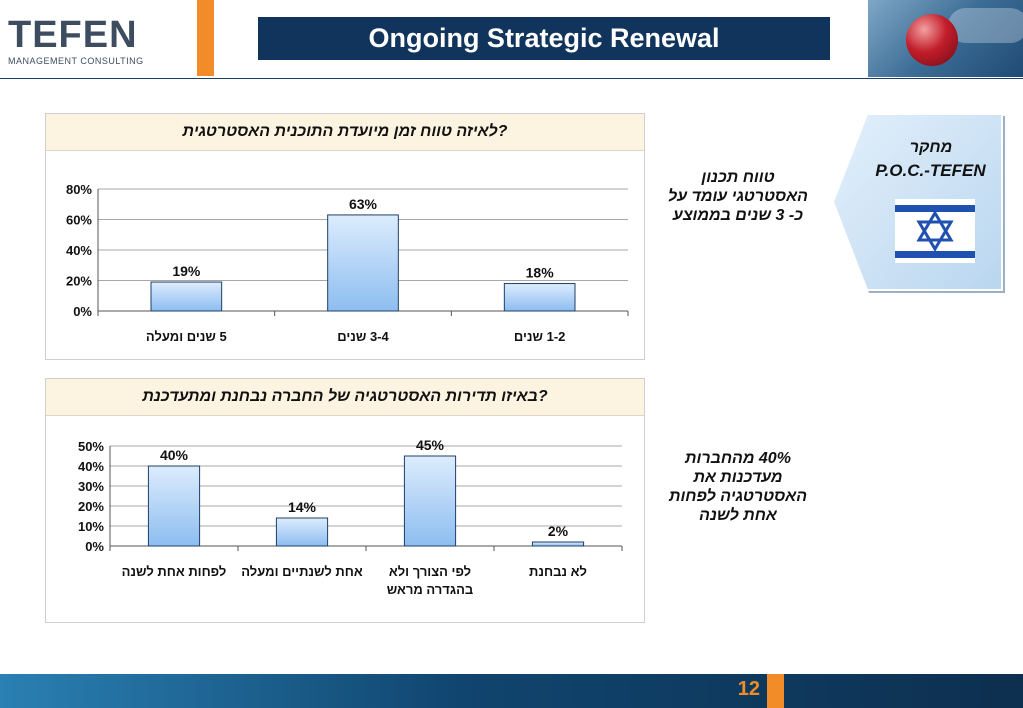 The width and height of the screenshot is (1023, 708). What do you see at coordinates (511, 691) in the screenshot?
I see `footer-bar` at bounding box center [511, 691].